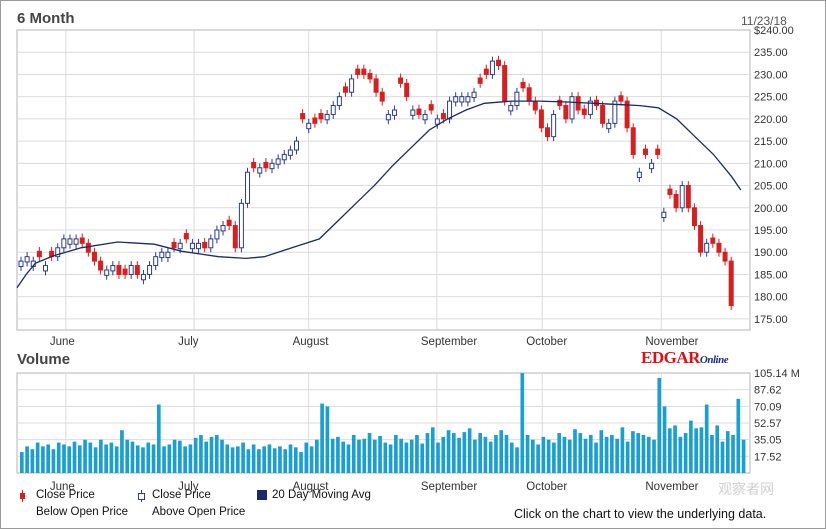  Describe the element at coordinates (764, 21) in the screenshot. I see `as-of-date: 11/23/18` at that location.